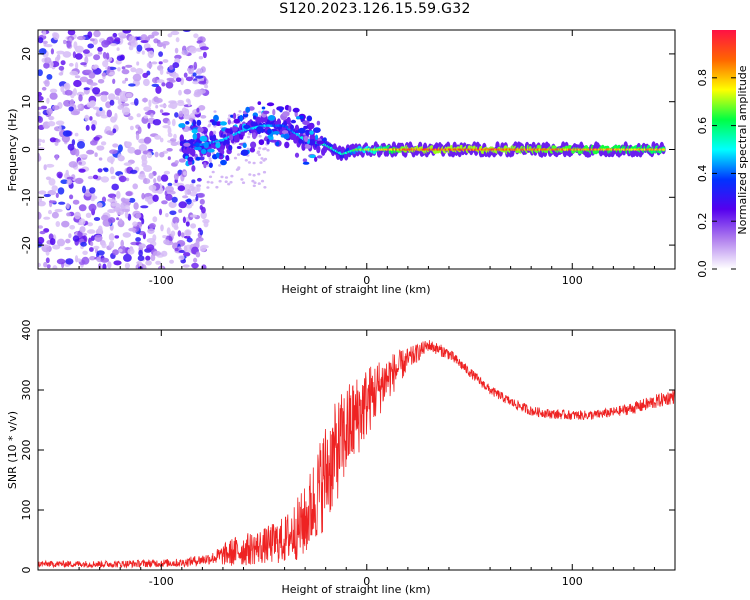 The image size is (750, 600). What do you see at coordinates (26, 102) in the screenshot?
I see `spectrogram-ytick-label: 10` at bounding box center [26, 102].